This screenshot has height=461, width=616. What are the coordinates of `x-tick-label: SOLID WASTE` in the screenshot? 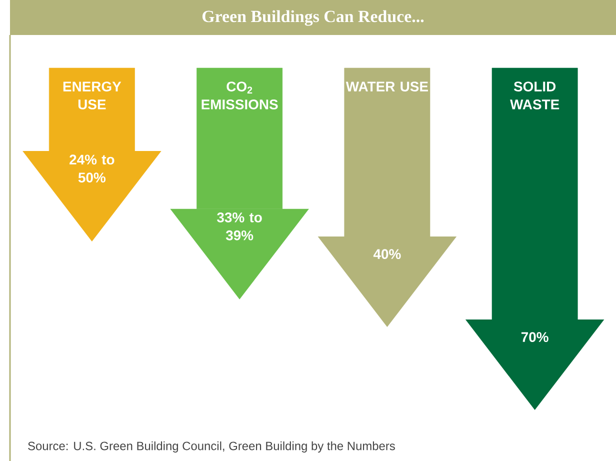 It's located at (535, 96).